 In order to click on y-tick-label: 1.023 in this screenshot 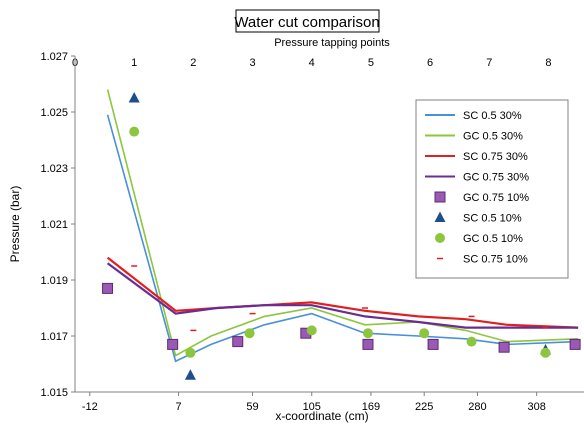, I will do `click(54, 169)`.